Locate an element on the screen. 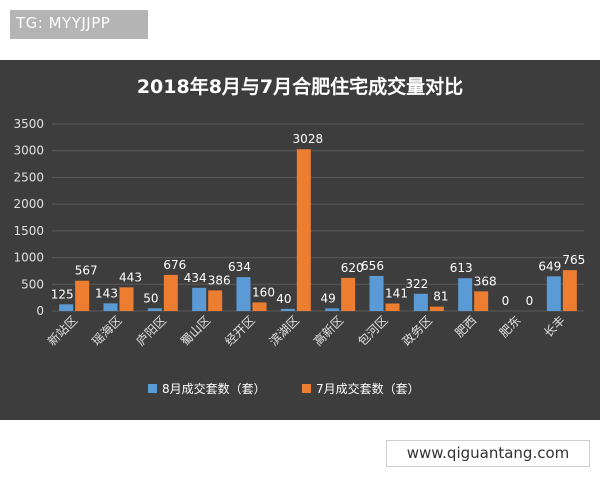 The height and width of the screenshot is (480, 600). data-label: 656 is located at coordinates (372, 266).